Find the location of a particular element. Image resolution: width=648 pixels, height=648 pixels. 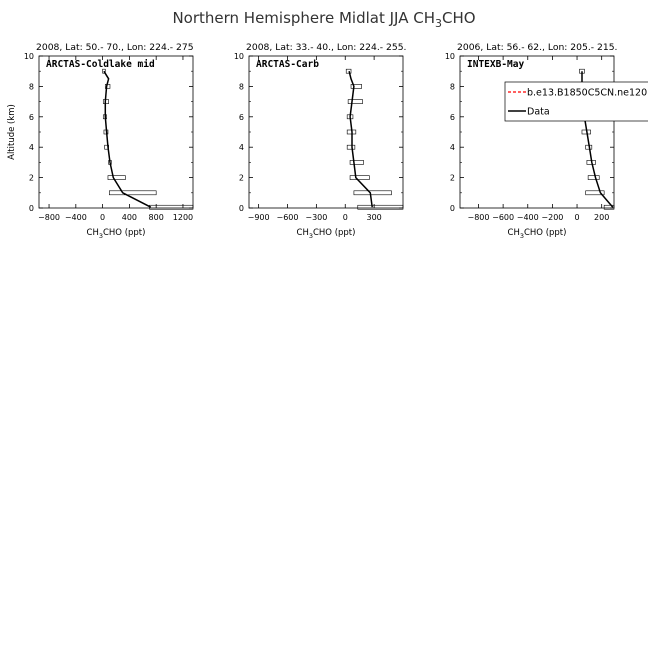

panel-header: 2008, Lat: 50.- 70., Lon: 224.- 275 is located at coordinates (115, 47).